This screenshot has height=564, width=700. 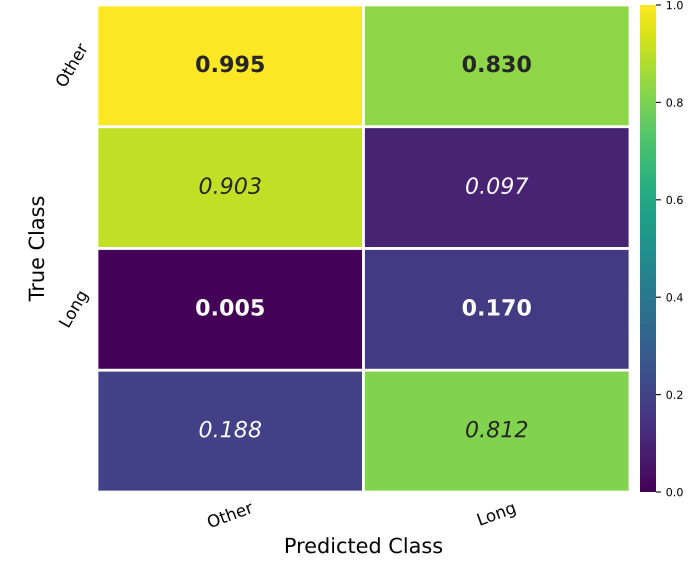 What do you see at coordinates (231, 429) in the screenshot?
I see `data-label: 0.188` at bounding box center [231, 429].